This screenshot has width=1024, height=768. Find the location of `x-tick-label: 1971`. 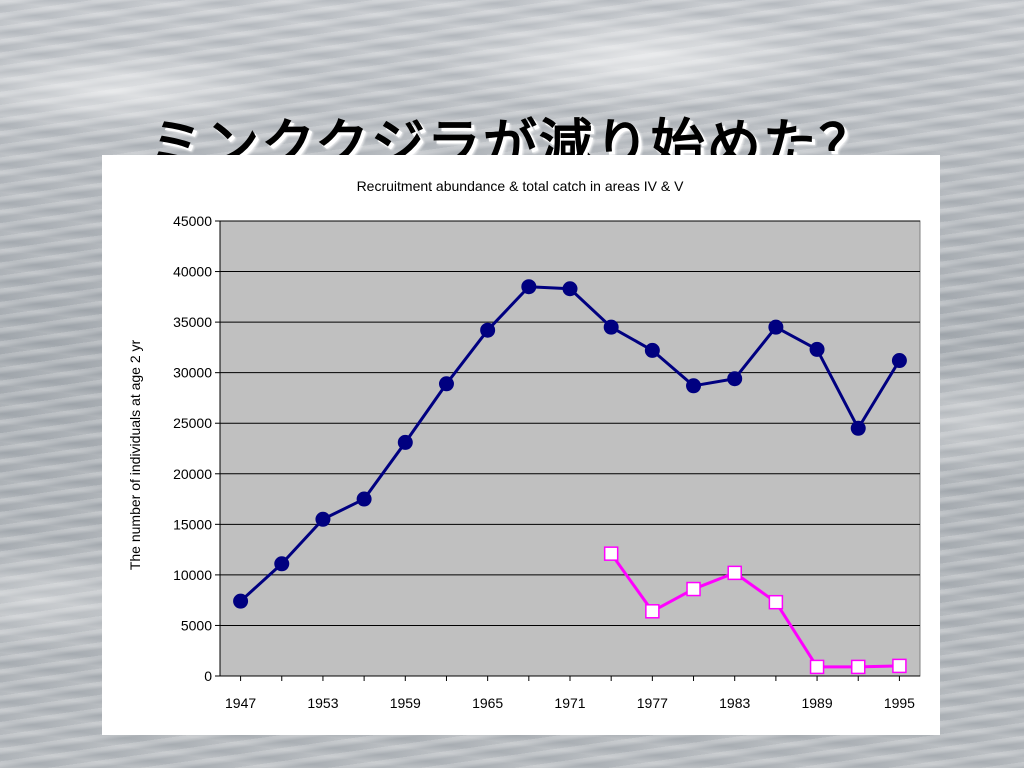

x-tick-label: 1971 is located at coordinates (569, 703).